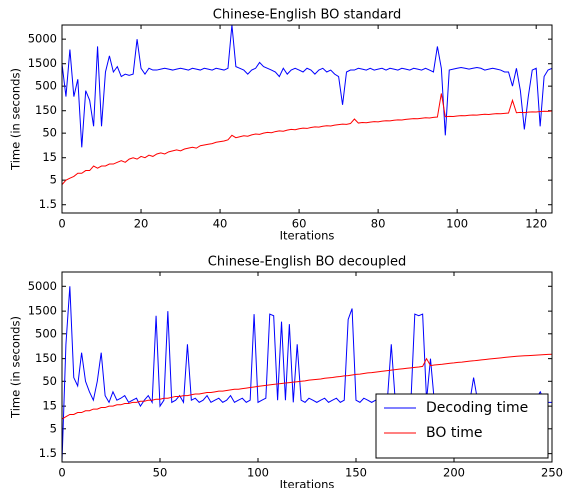  Describe the element at coordinates (454, 433) in the screenshot. I see `legend-label: BO time` at that location.